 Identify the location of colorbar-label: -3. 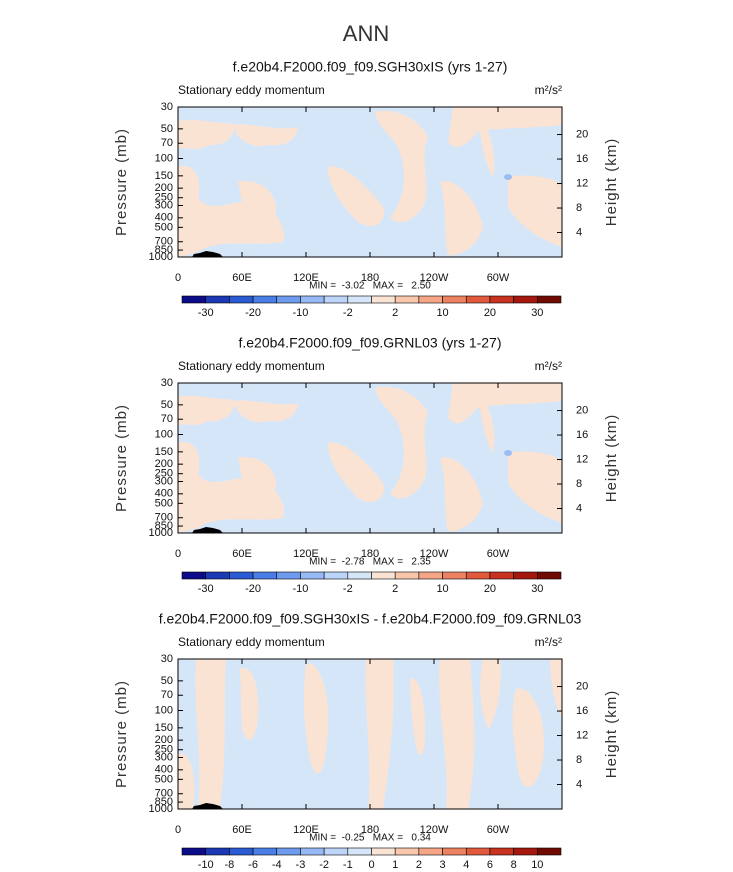
(301, 865).